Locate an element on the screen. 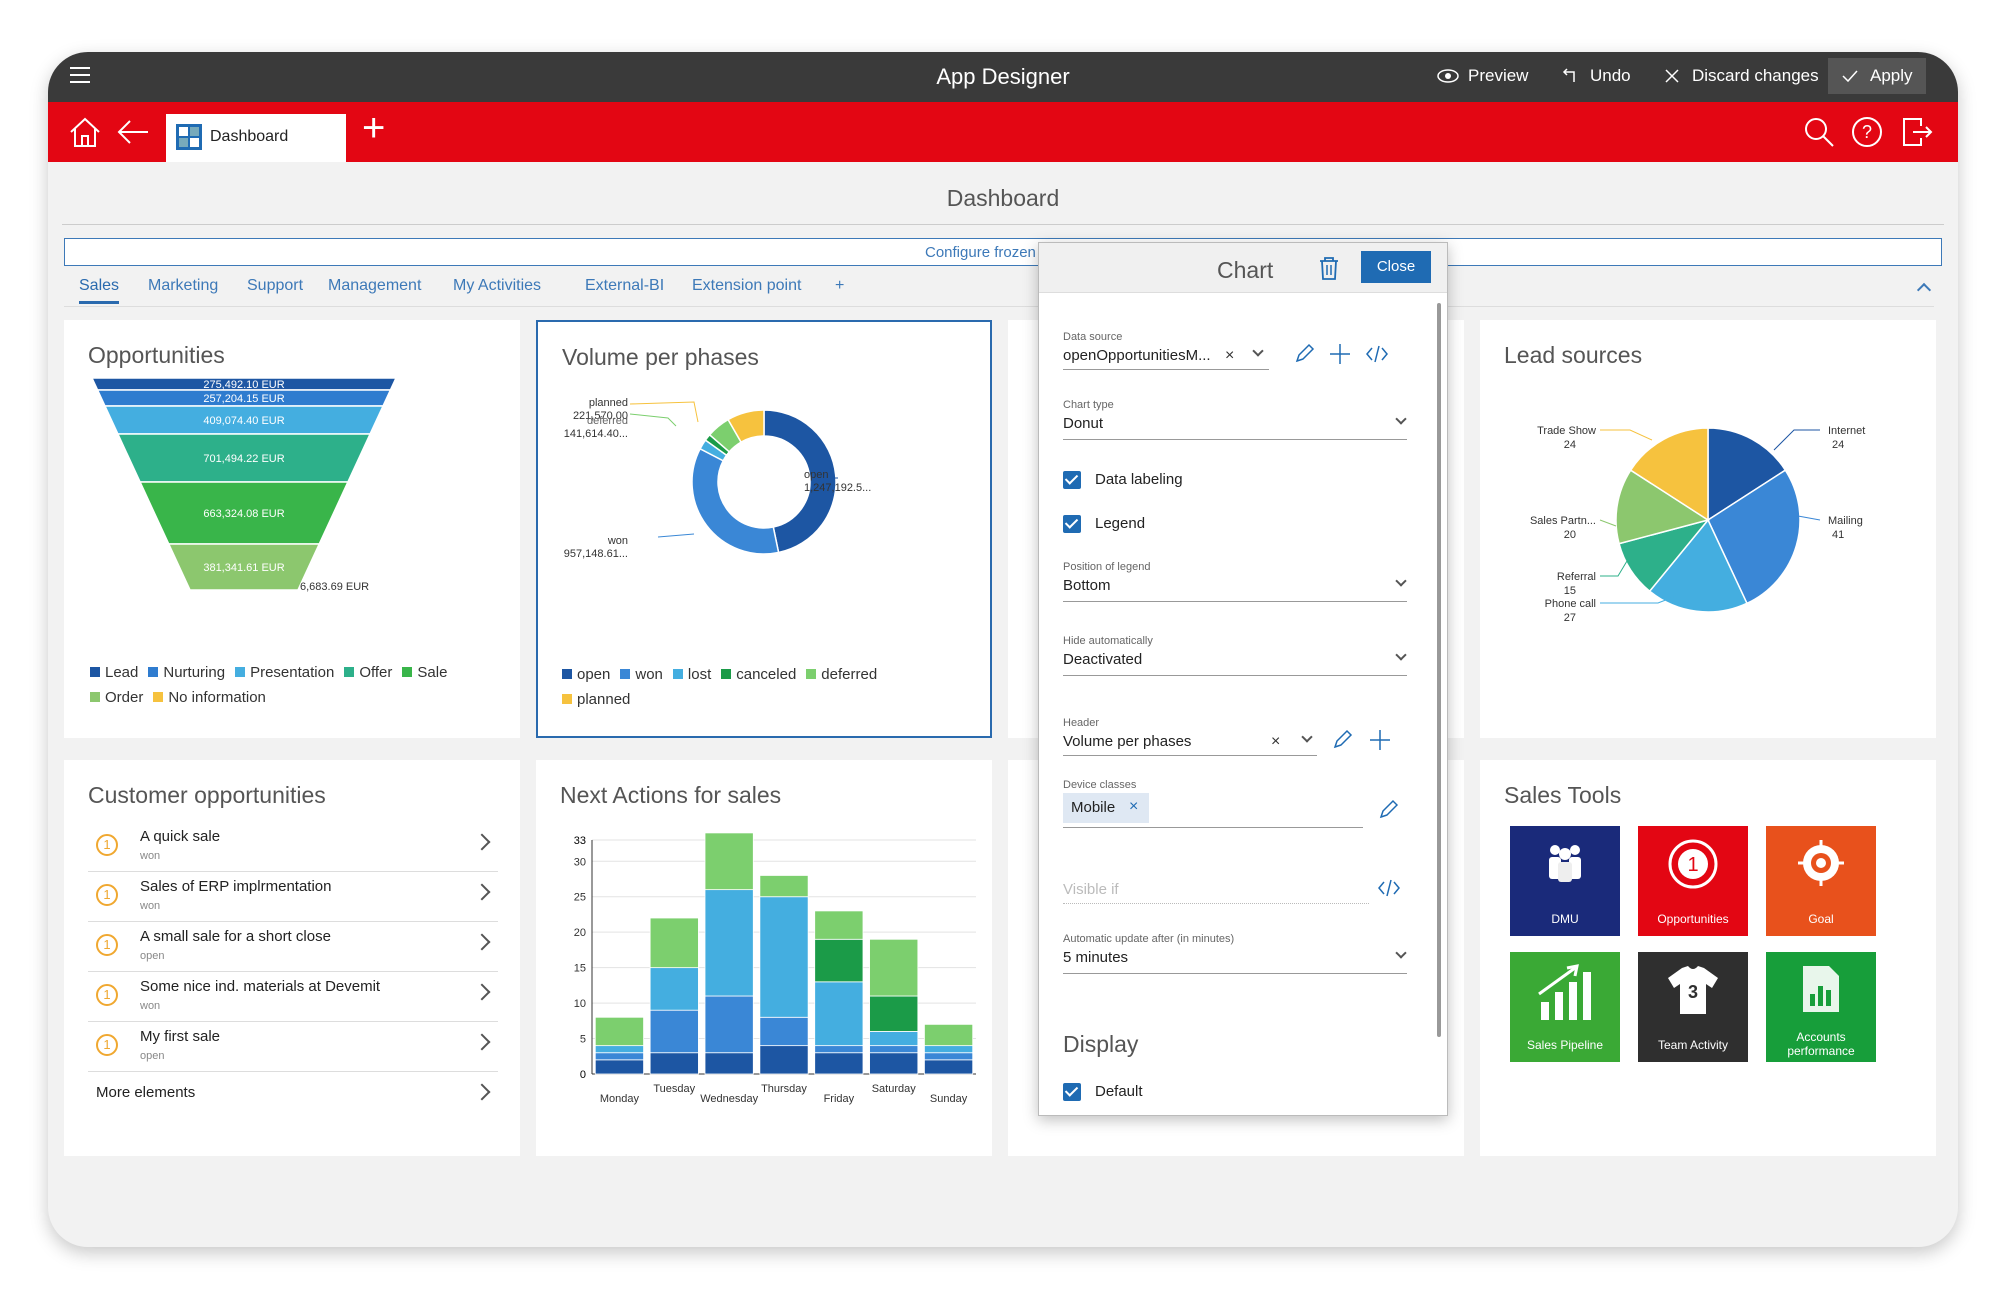 The height and width of the screenshot is (1300, 2000). data-labeling-checkbox is located at coordinates (1072, 480).